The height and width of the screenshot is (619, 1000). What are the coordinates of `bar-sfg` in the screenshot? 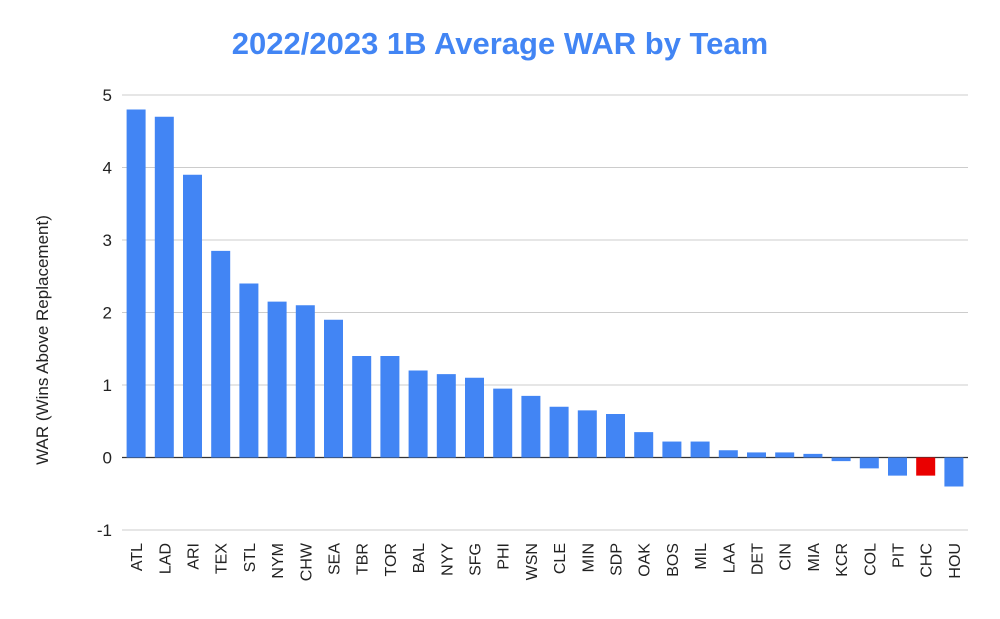 It's located at (474, 417).